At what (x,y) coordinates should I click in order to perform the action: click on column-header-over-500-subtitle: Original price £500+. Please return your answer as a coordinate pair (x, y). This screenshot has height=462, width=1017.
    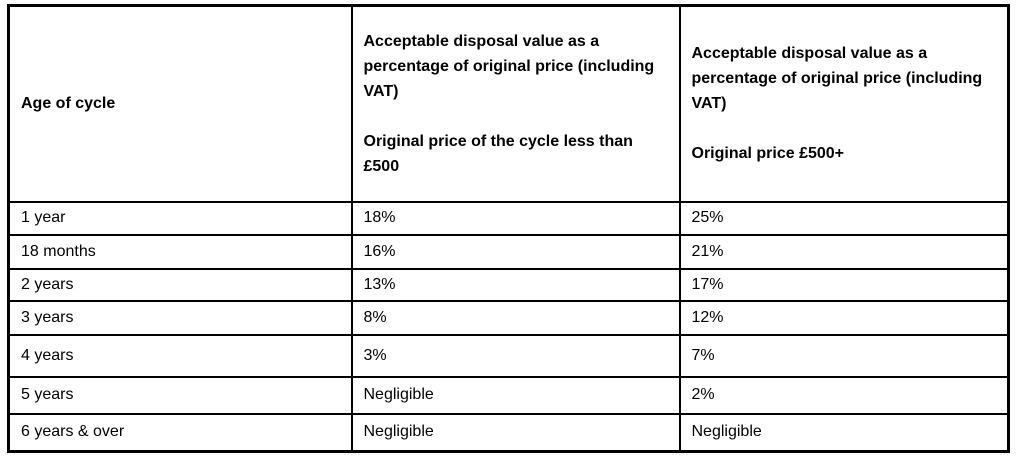
    Looking at the image, I should click on (768, 154).